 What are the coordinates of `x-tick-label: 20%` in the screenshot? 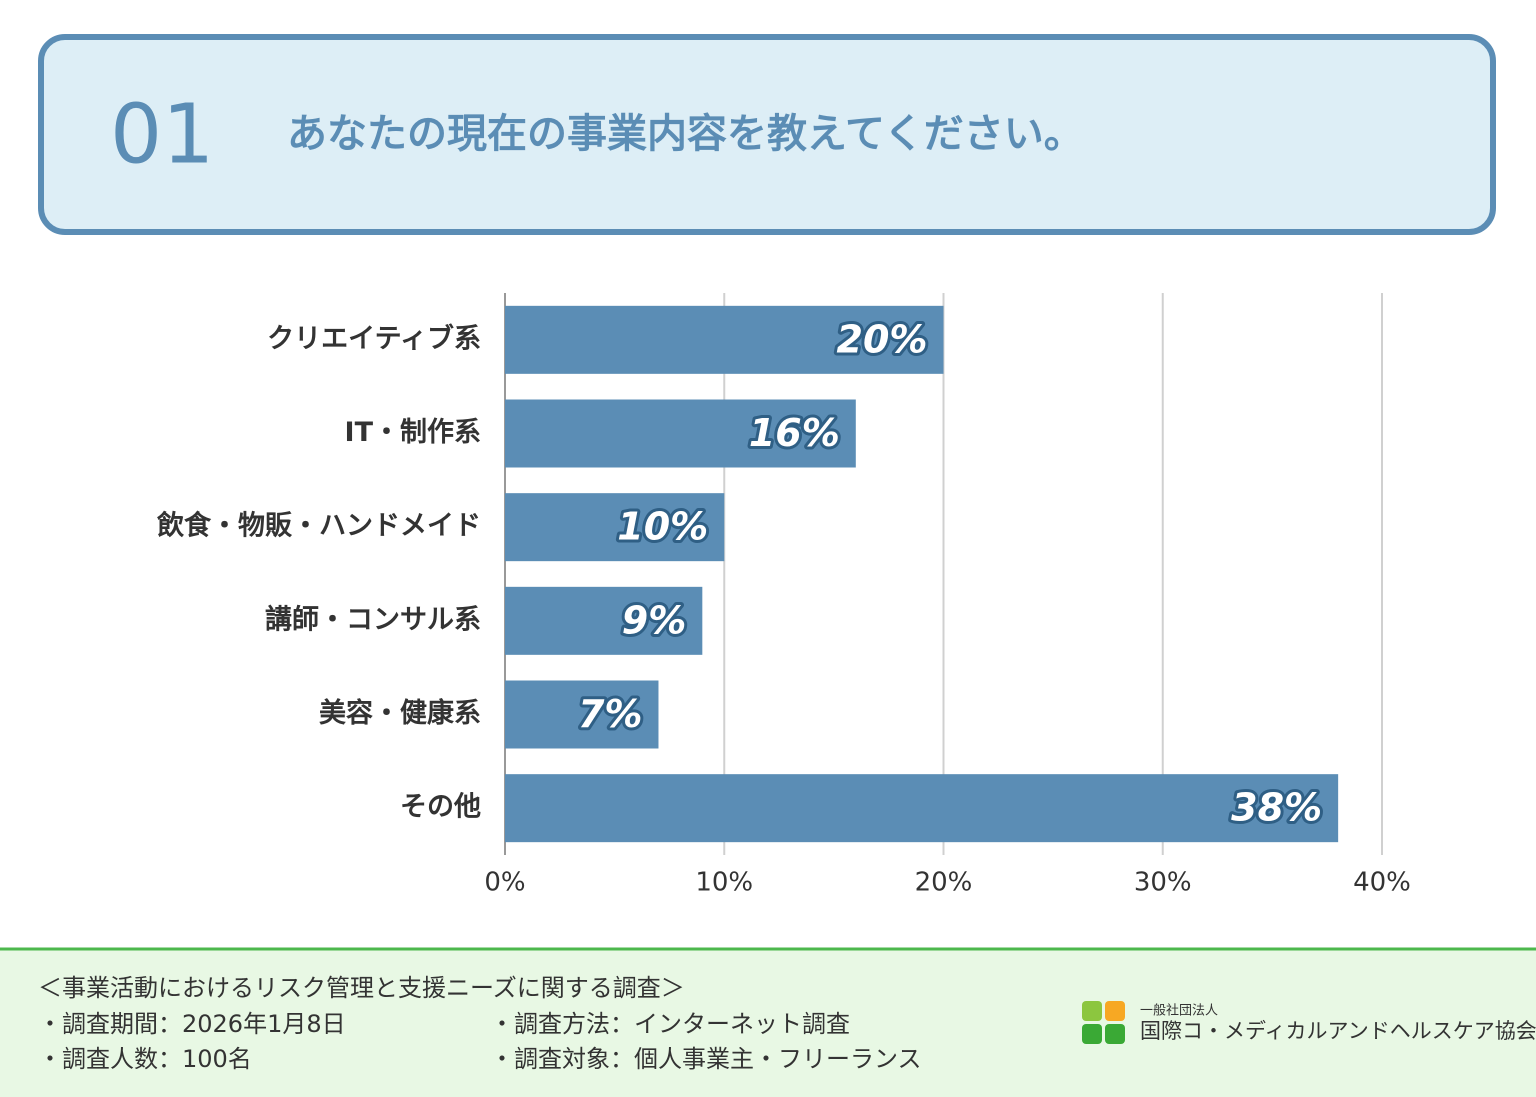 It's located at (944, 883).